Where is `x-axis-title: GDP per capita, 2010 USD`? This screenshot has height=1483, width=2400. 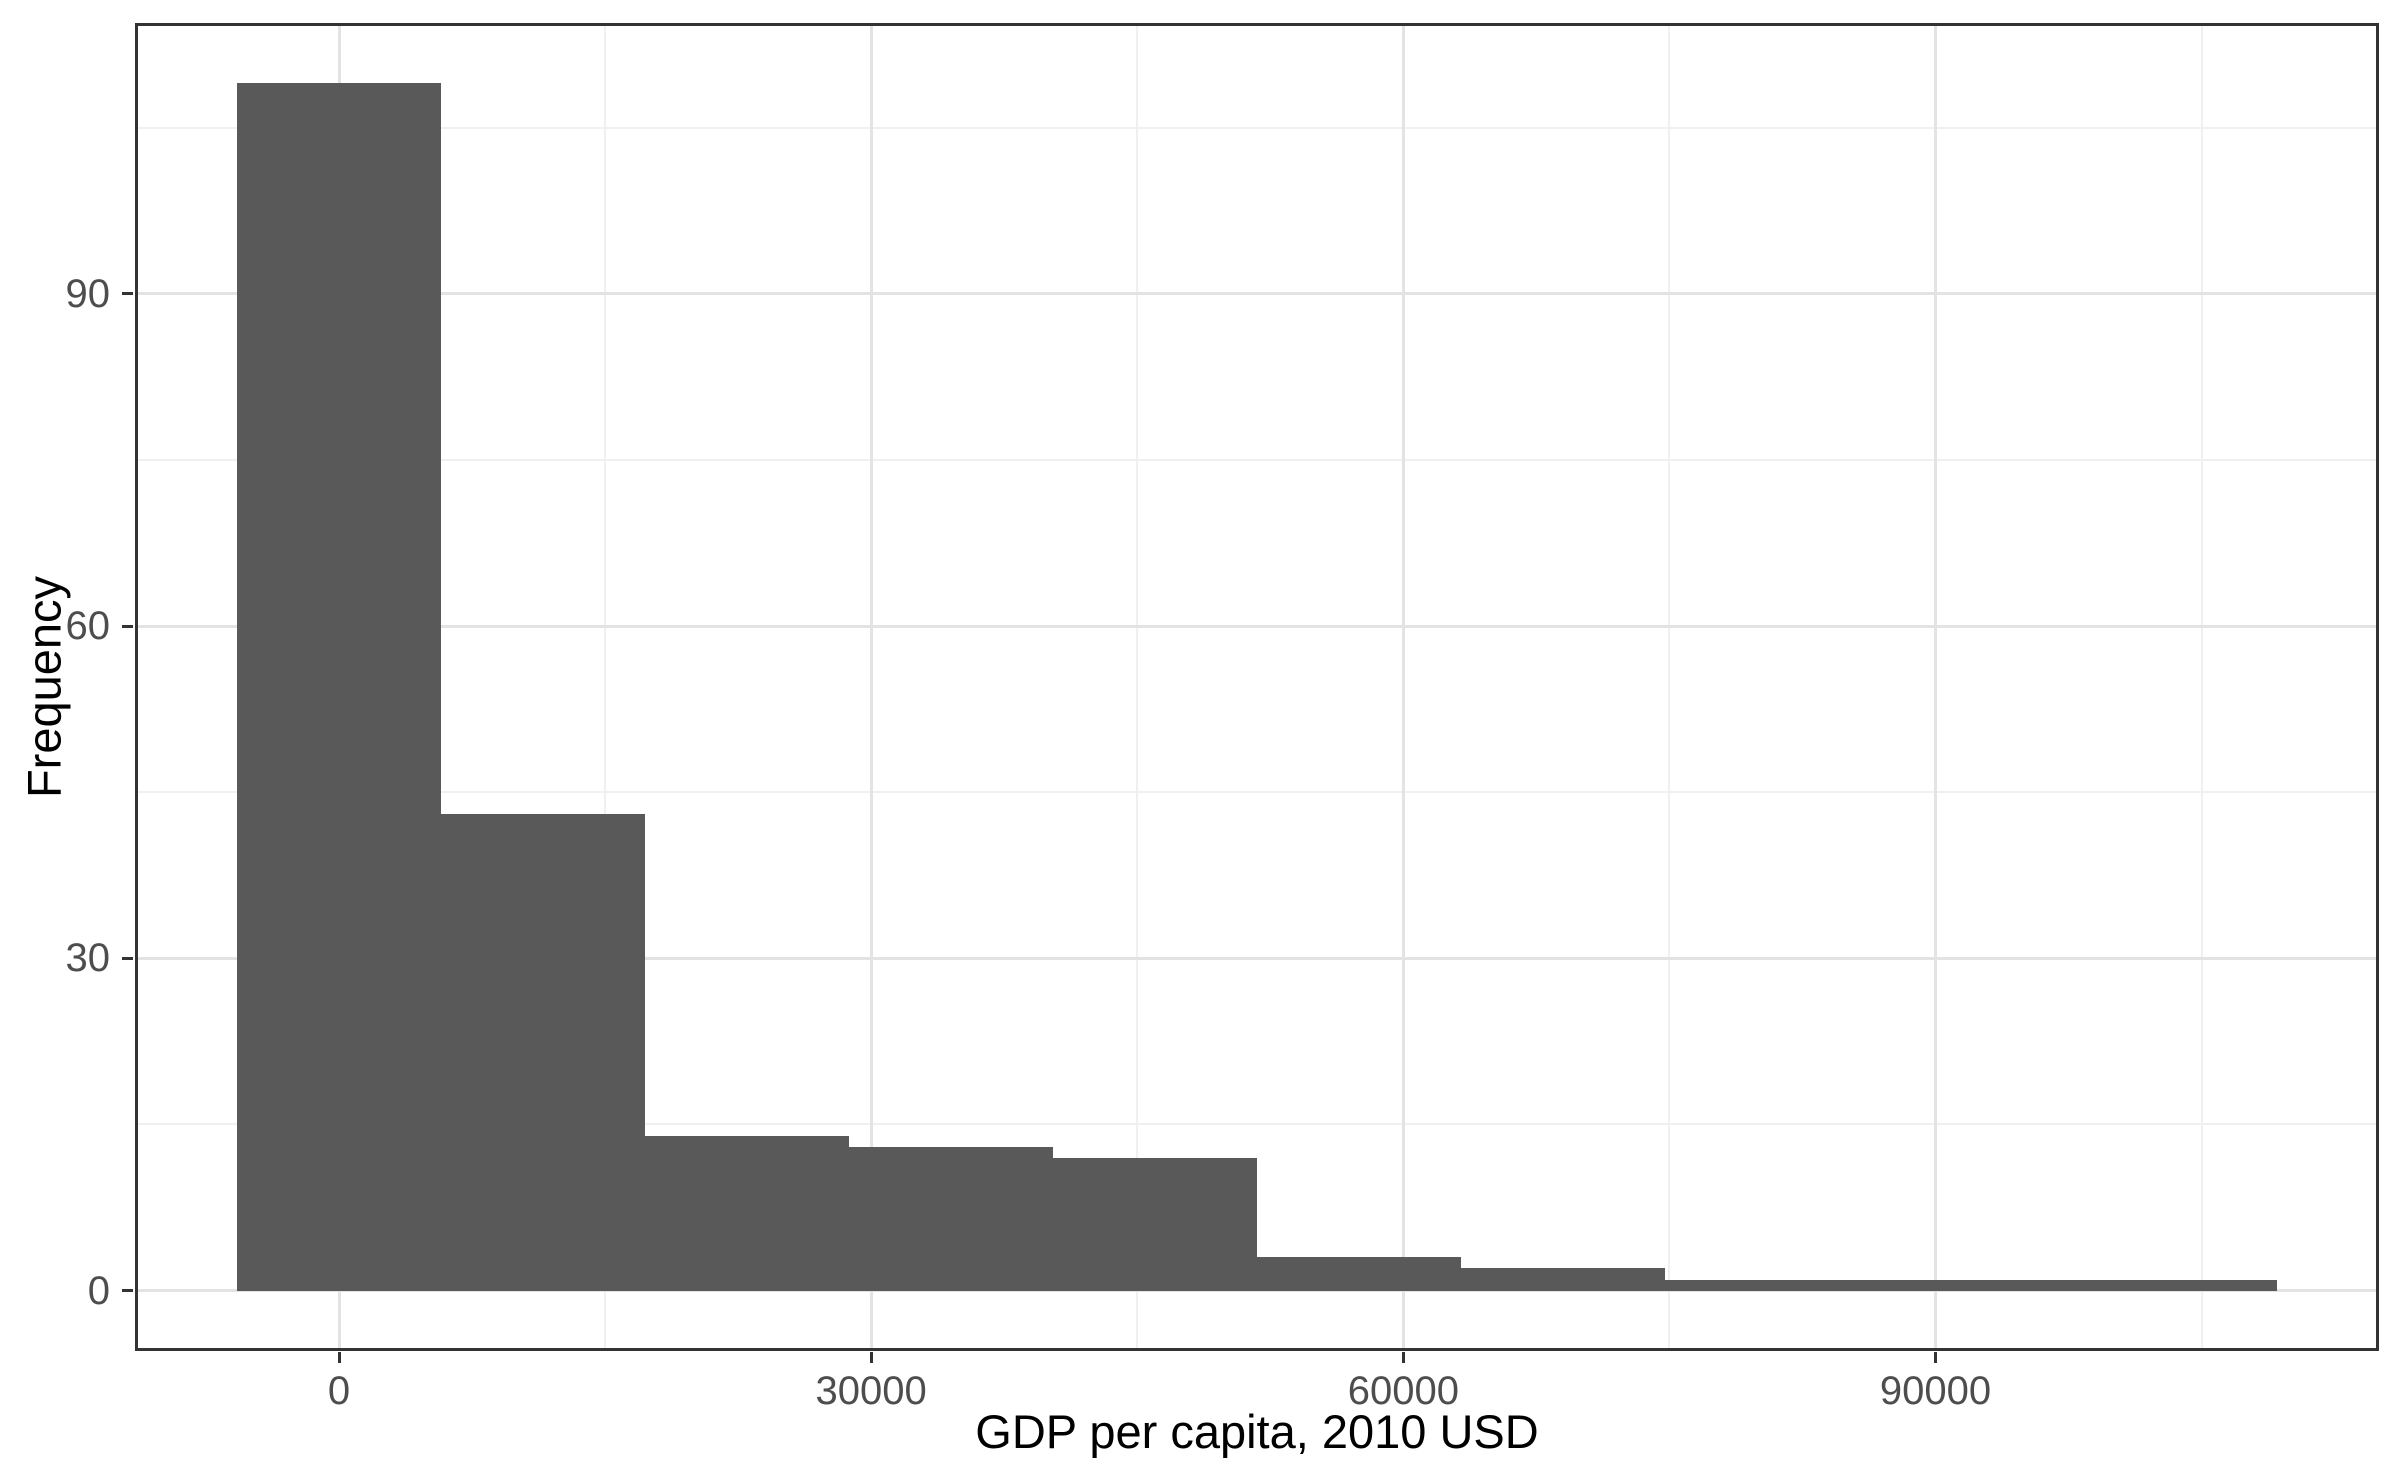
x-axis-title: GDP per capita, 2010 USD is located at coordinates (1257, 1431).